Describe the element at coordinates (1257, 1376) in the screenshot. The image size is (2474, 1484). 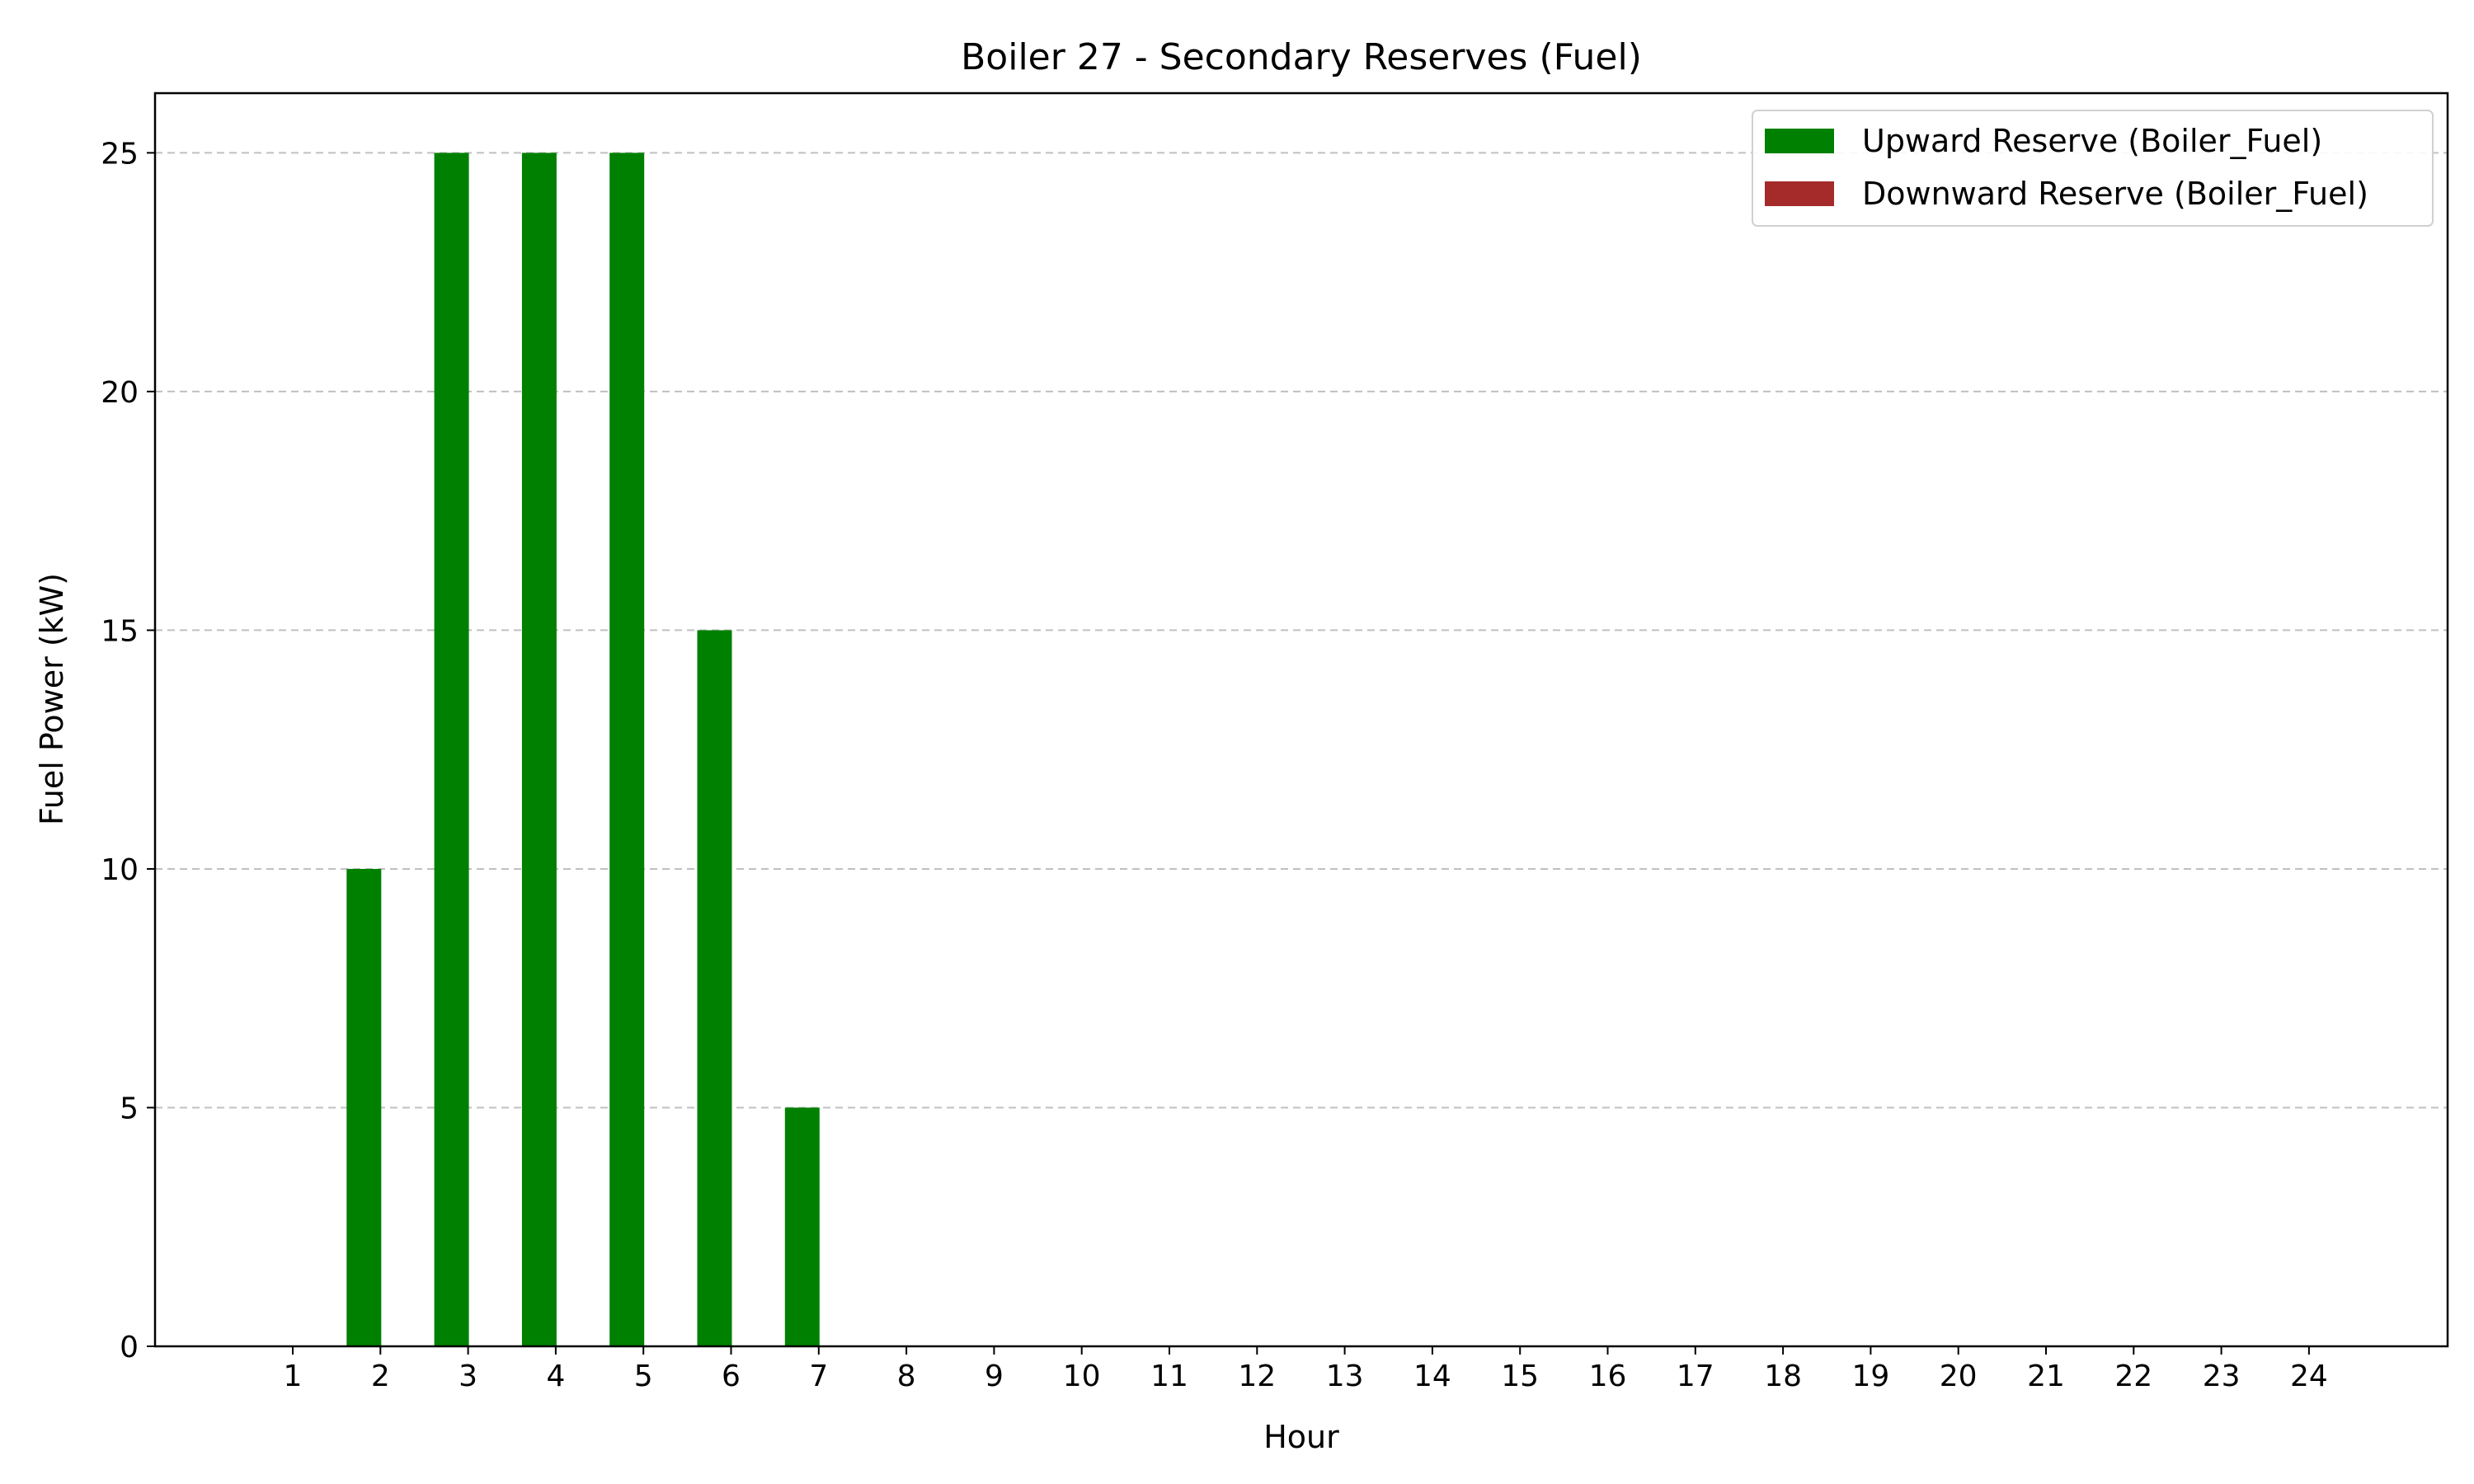
I see `x-tick-label: 12` at that location.